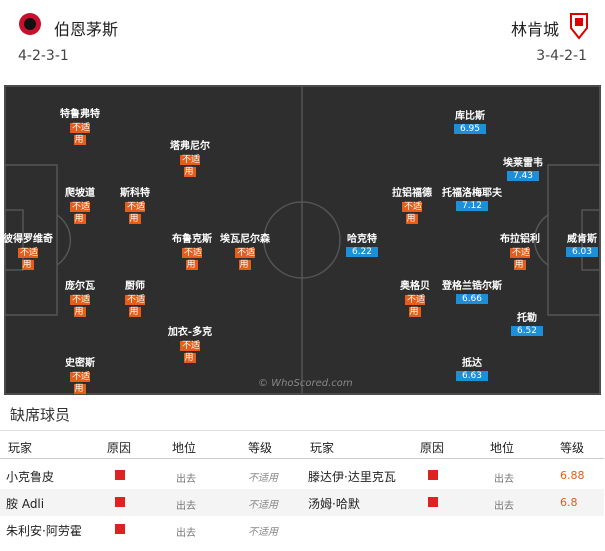 This screenshot has width=605, height=551. What do you see at coordinates (362, 239) in the screenshot?
I see `player-name: 哈克特` at bounding box center [362, 239].